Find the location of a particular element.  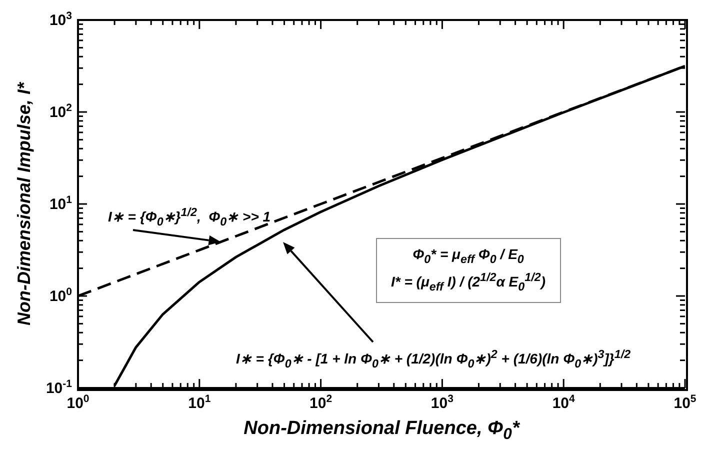

x-tick-label: 10$^{5}$ is located at coordinates (685, 402).